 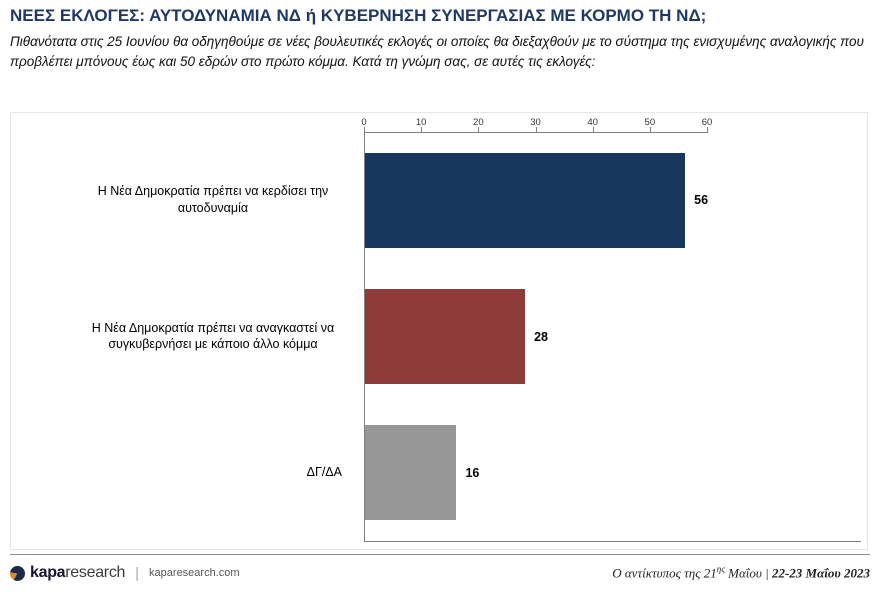 I want to click on category-label-text: ΔΓ/ΔΑ, so click(x=324, y=472).